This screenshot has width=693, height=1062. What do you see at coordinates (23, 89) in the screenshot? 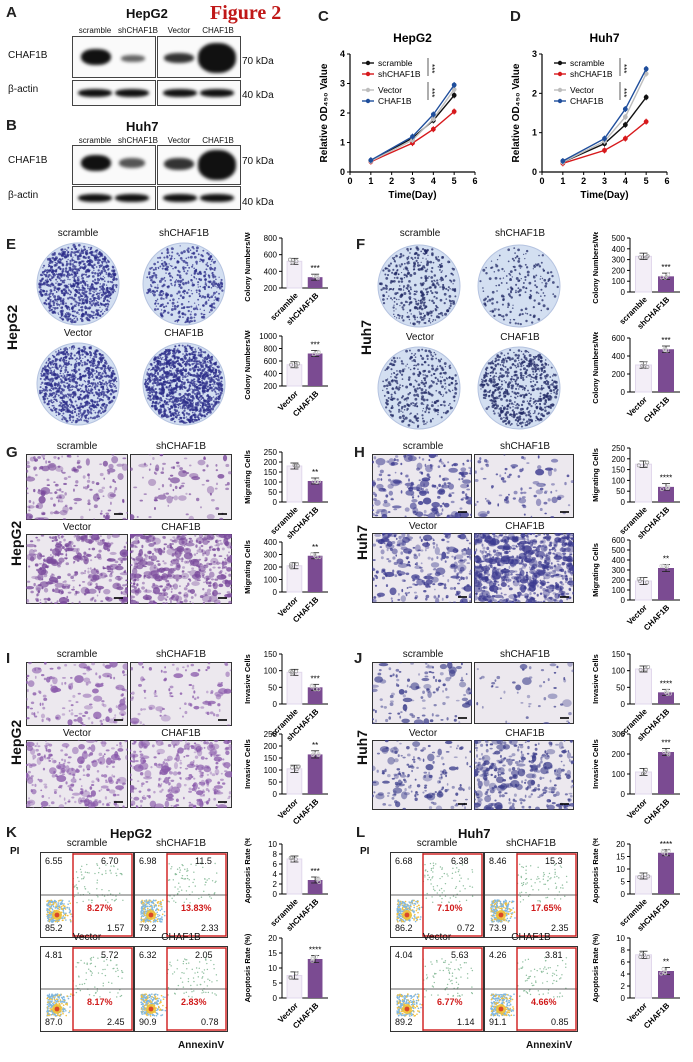
I see `row-label: β-actin` at bounding box center [23, 89].